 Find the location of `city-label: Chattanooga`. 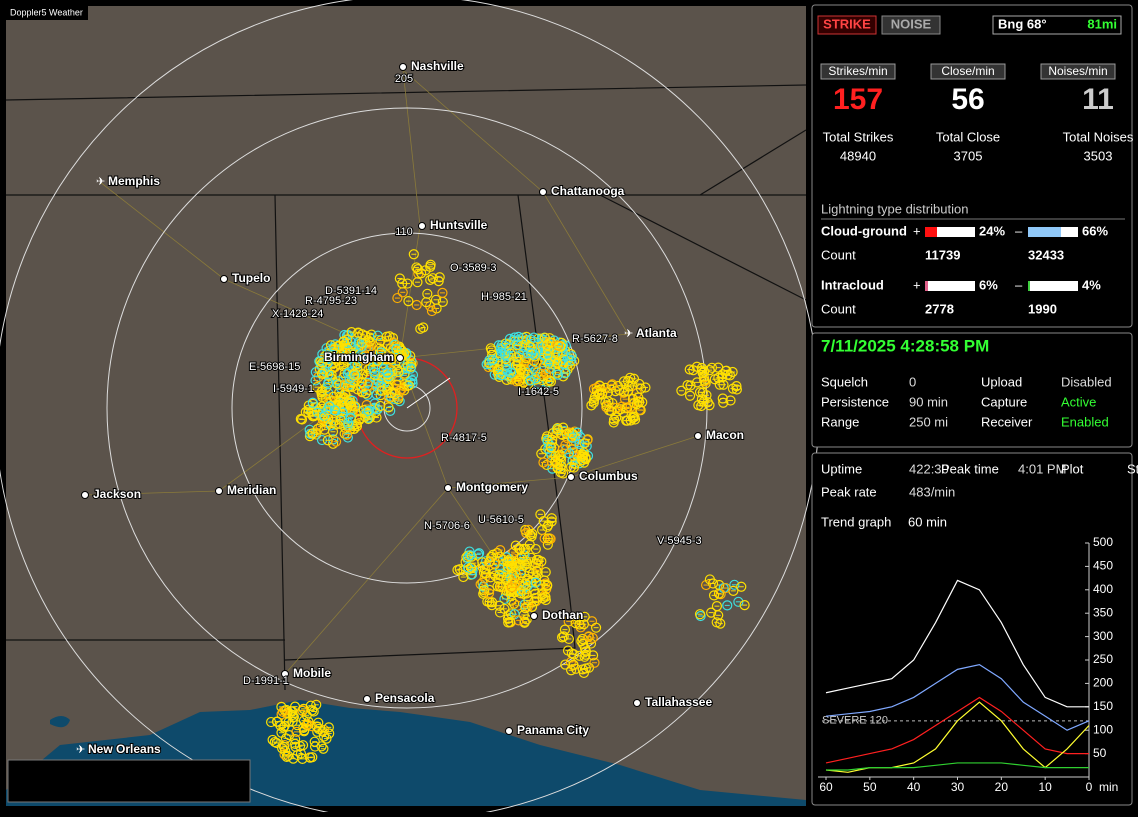

city-label: Chattanooga is located at coordinates (588, 191).